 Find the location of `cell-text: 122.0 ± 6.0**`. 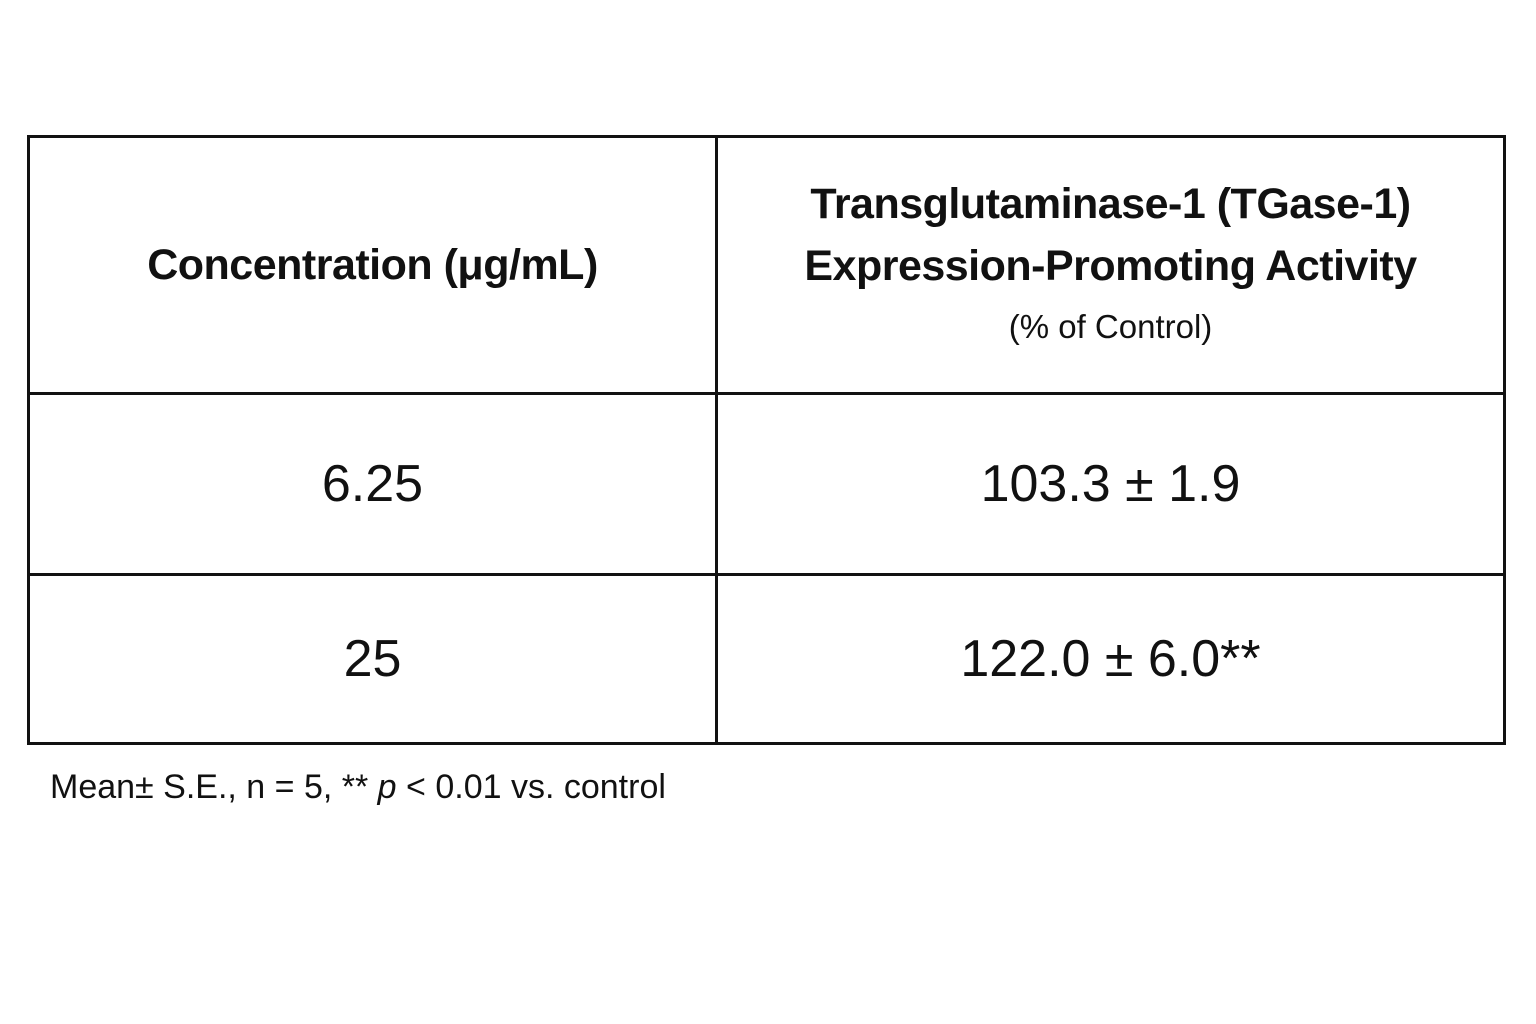

cell-text: 122.0 ± 6.0** is located at coordinates (1110, 659).